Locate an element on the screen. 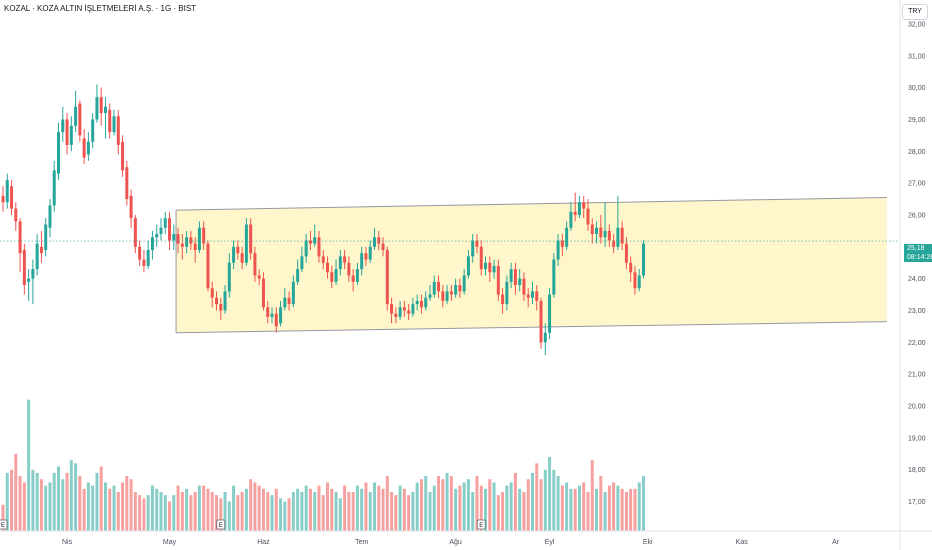  x-tick-label: Eyl is located at coordinates (550, 542).